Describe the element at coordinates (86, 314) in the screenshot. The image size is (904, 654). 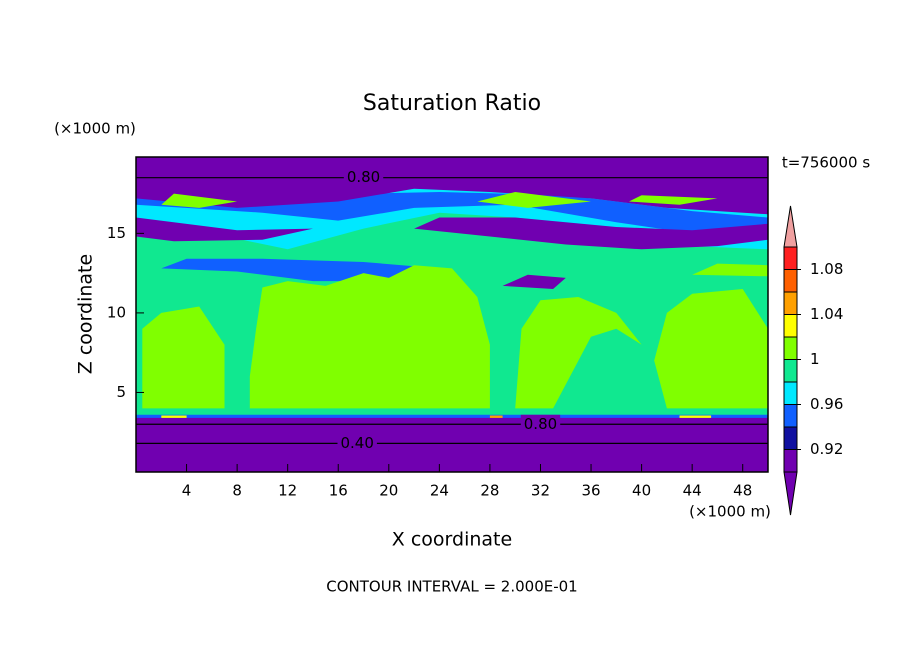
I see `y-axis-label: Z coordinate` at that location.